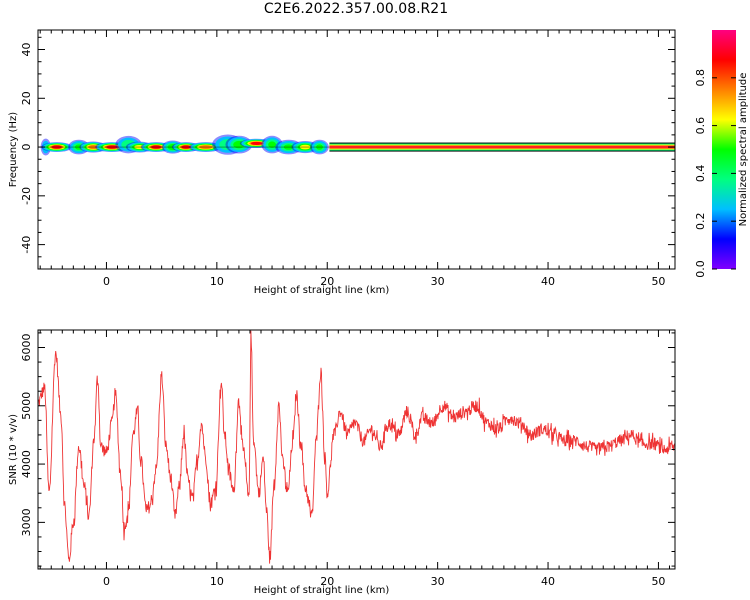  What do you see at coordinates (743, 150) in the screenshot?
I see `colorbar-label: Normalized spectral amplitude` at bounding box center [743, 150].